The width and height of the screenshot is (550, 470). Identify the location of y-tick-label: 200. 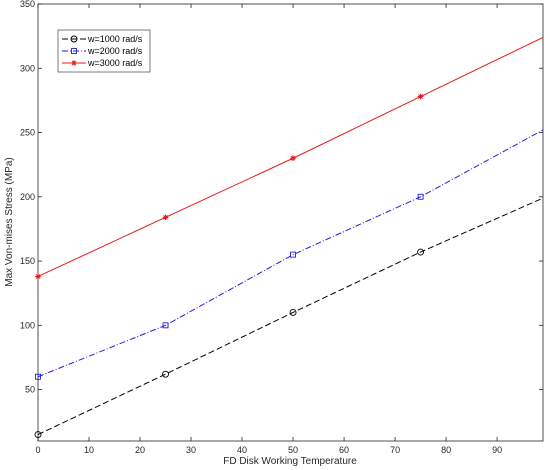
(27, 197).